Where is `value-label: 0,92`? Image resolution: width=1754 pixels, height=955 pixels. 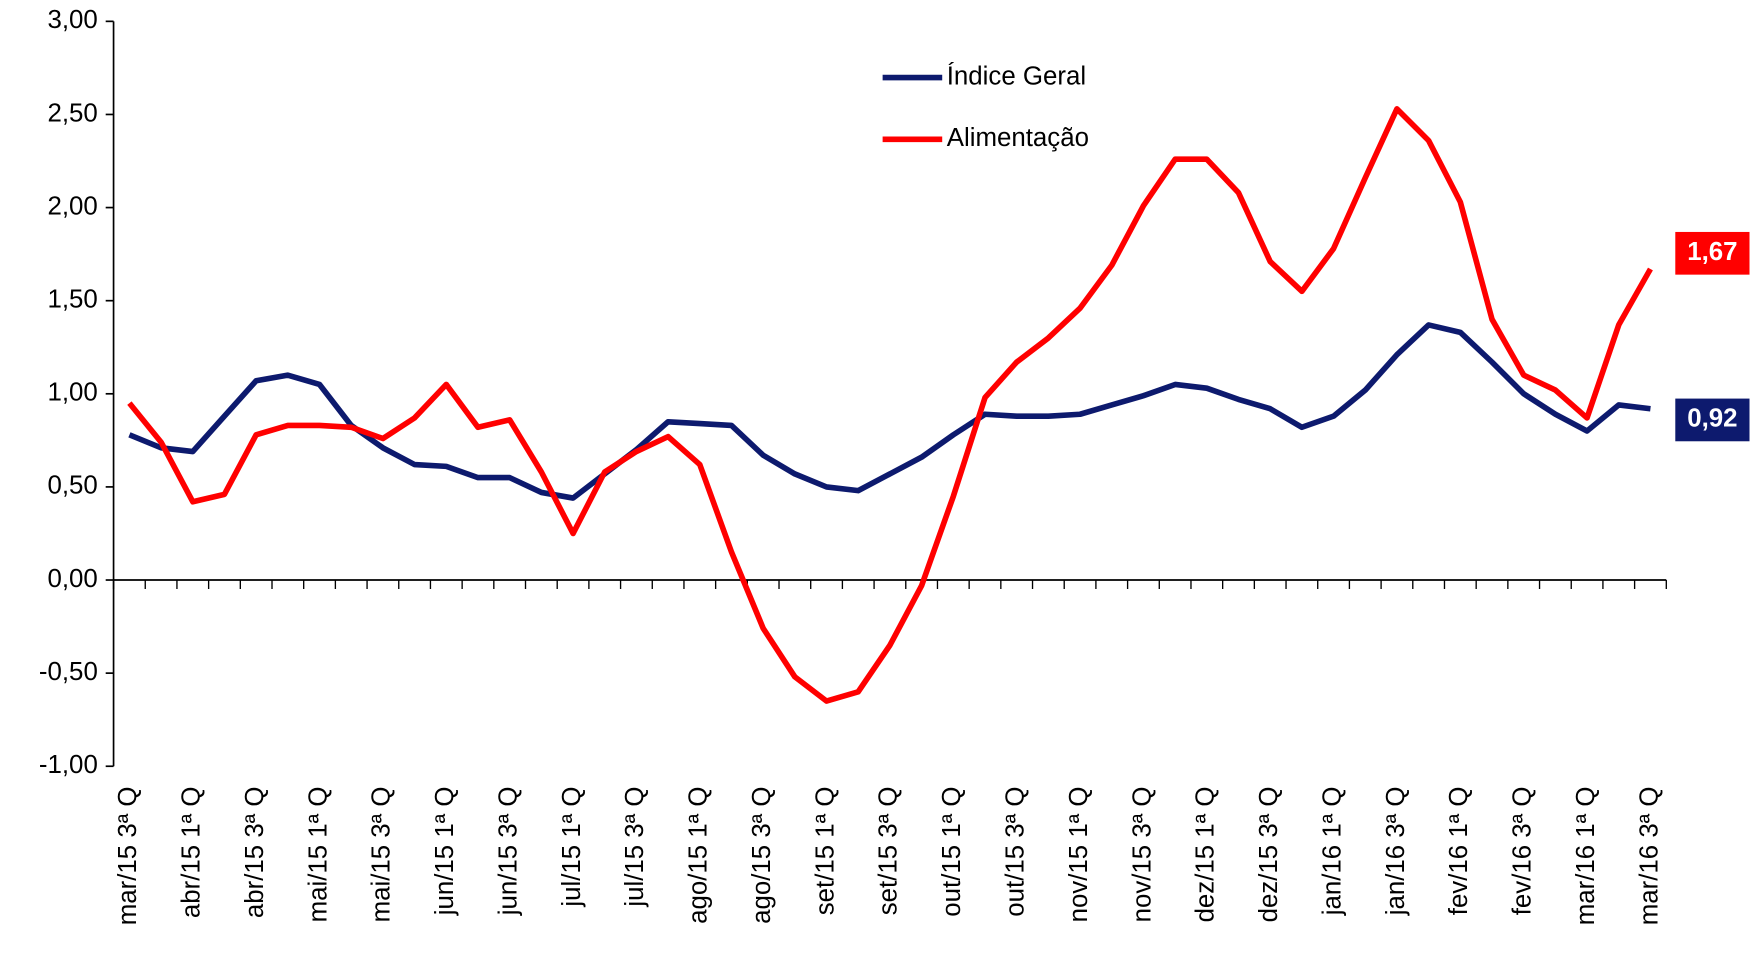 value-label: 0,92 is located at coordinates (1712, 419).